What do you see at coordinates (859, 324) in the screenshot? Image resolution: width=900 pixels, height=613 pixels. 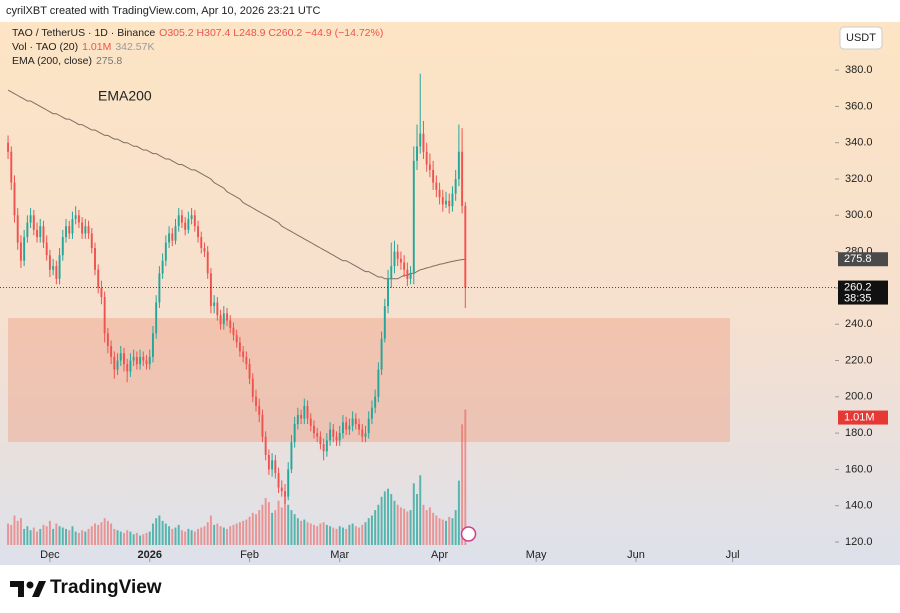 I see `y-tick-label: 240.0` at bounding box center [859, 324].